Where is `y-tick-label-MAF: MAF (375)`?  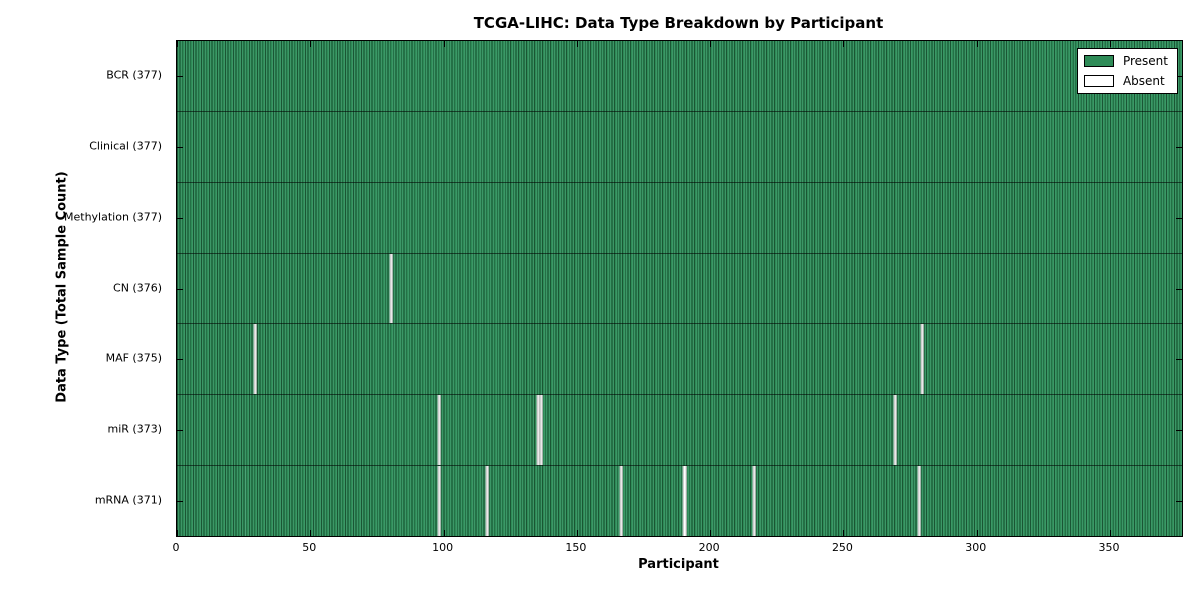 y-tick-label-MAF: MAF (375) is located at coordinates (133, 358).